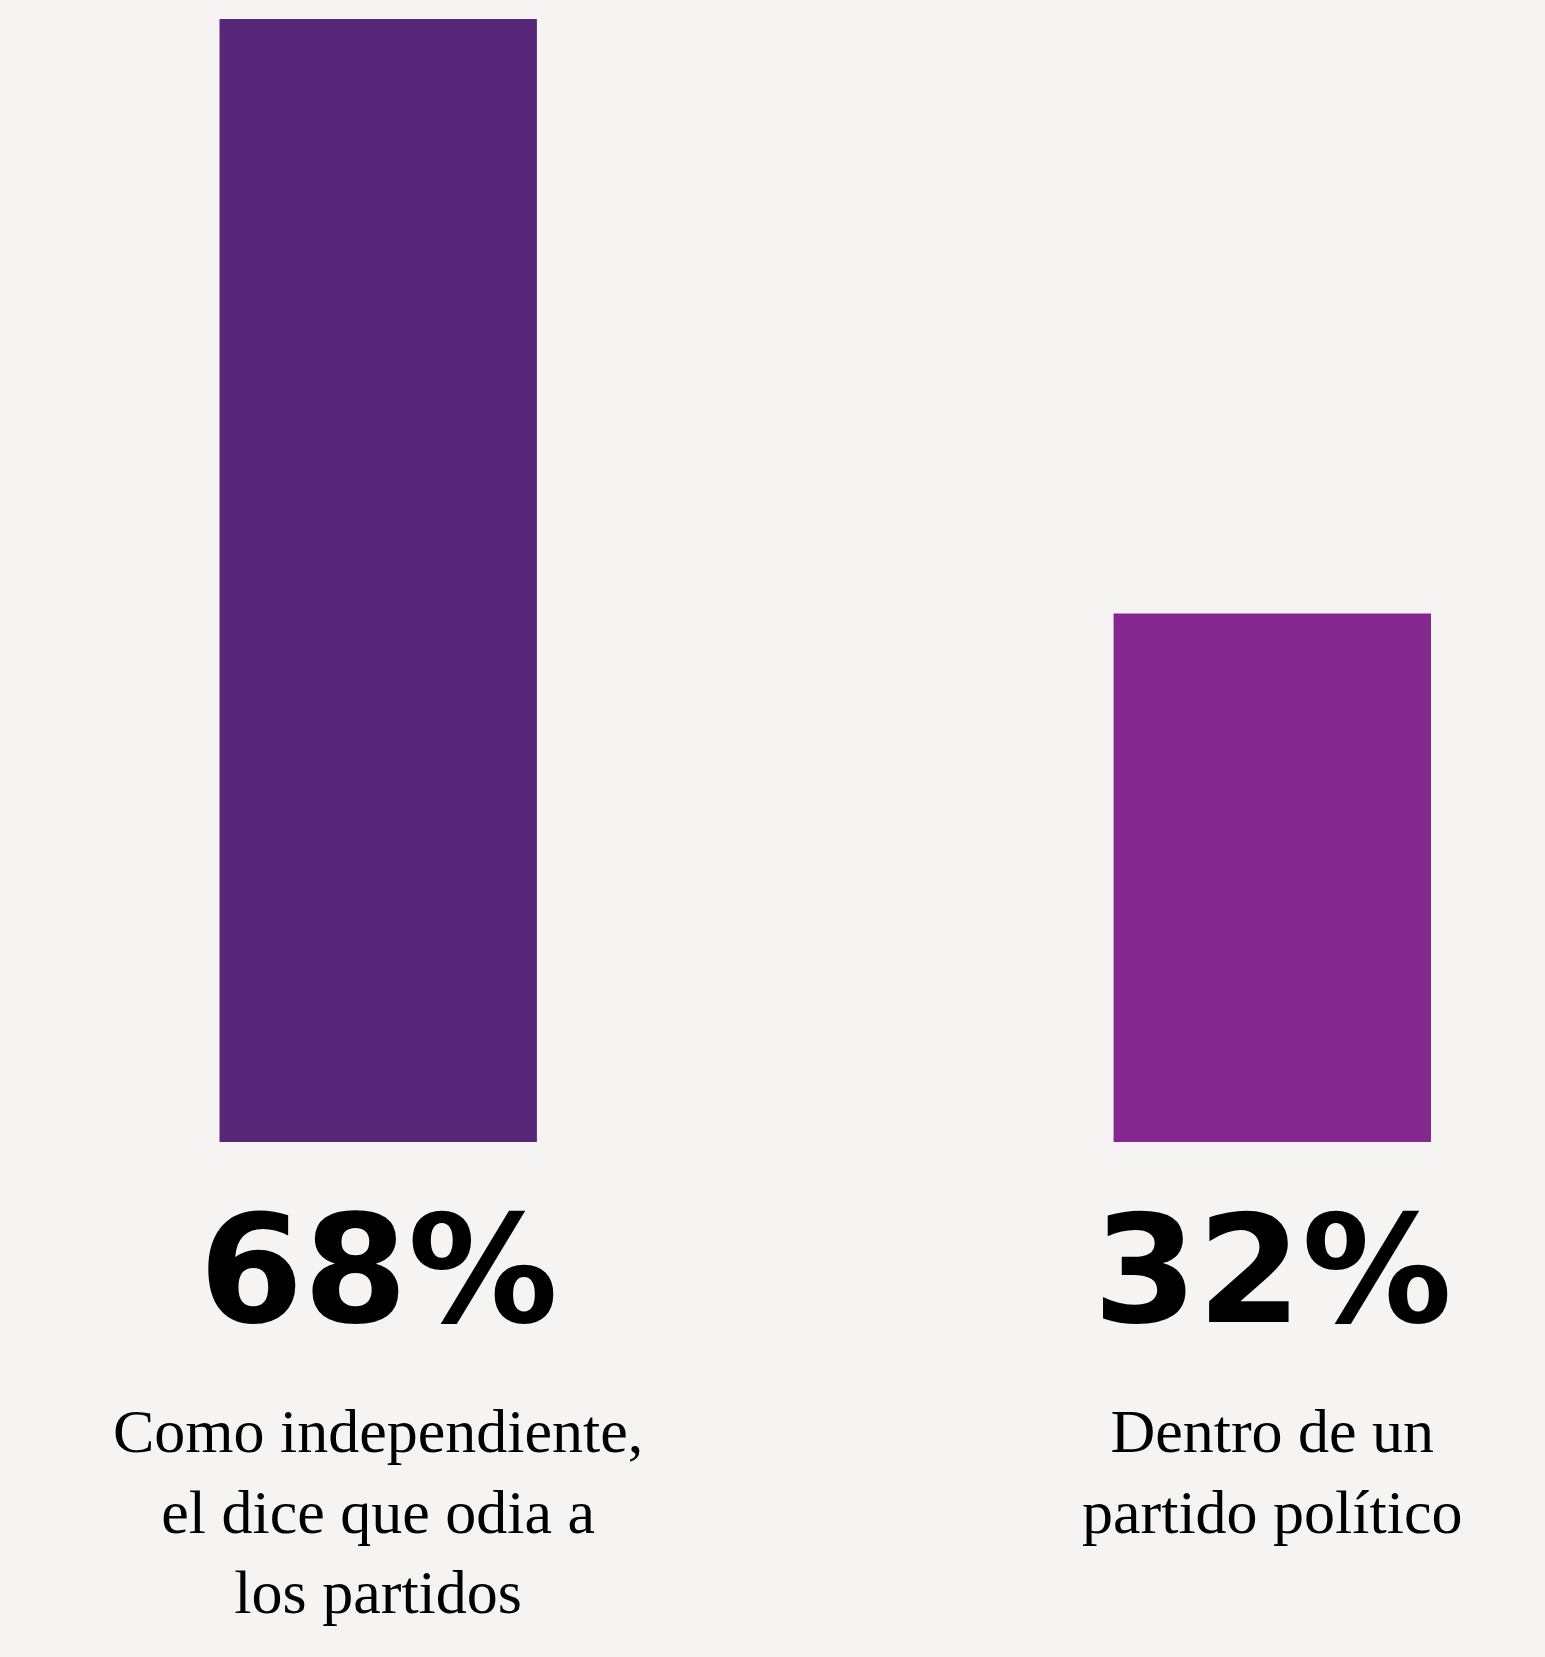 This screenshot has width=1545, height=1657. Describe the element at coordinates (379, 1270) in the screenshot. I see `data-label: 68%` at that location.